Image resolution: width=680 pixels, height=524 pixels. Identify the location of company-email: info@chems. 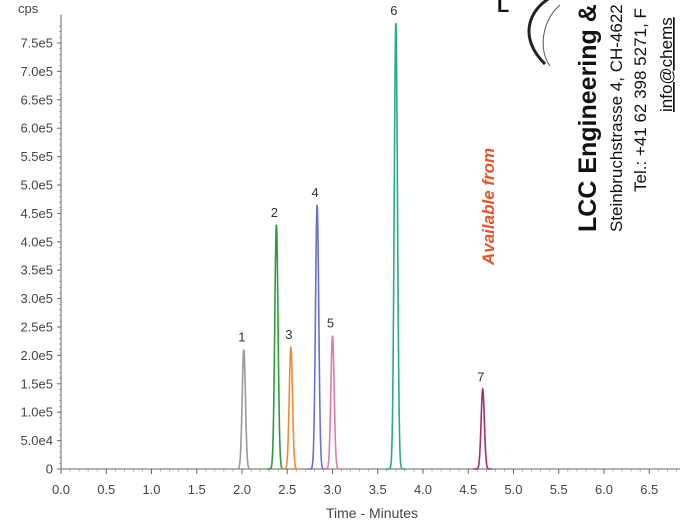
(666, 64).